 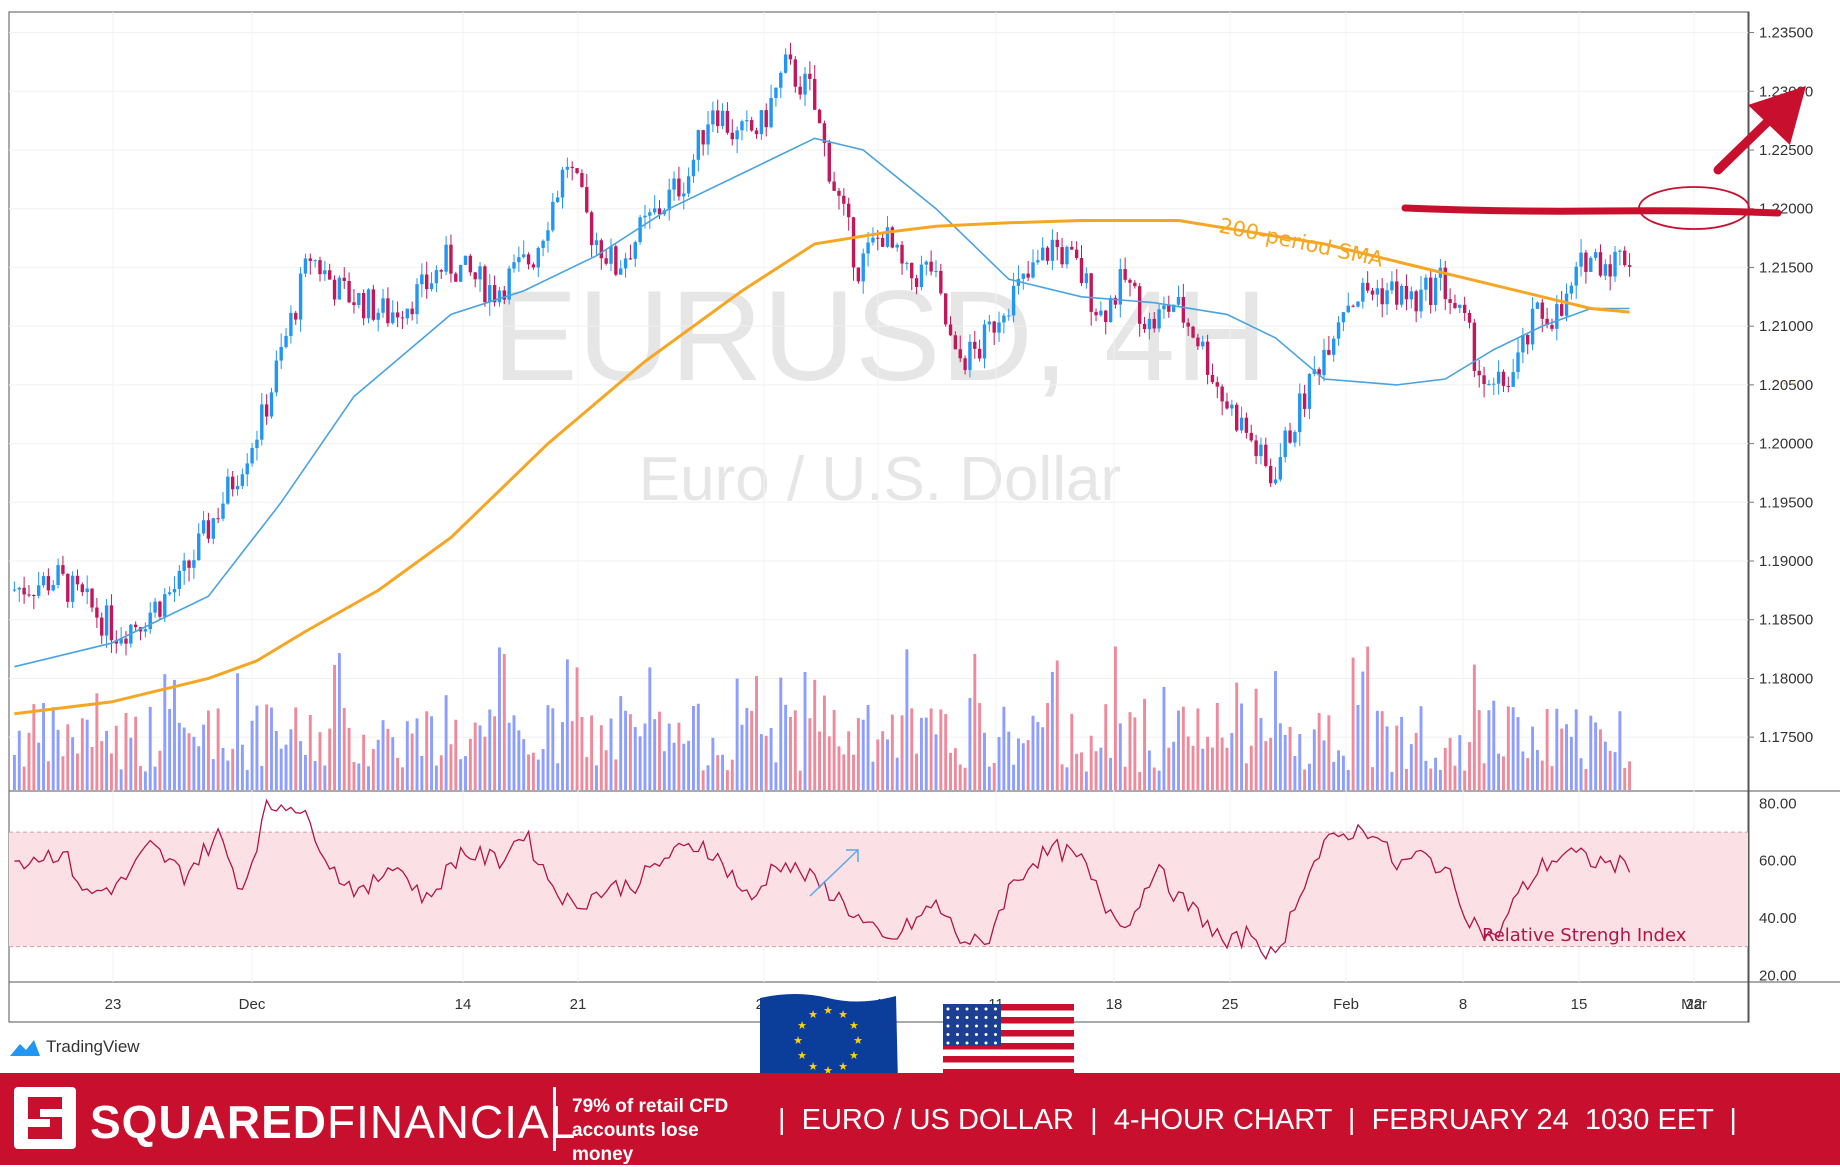 What do you see at coordinates (906, 1004) in the screenshot?
I see `time-axis: 23Dec1421284111825Feb81522Mar` at bounding box center [906, 1004].